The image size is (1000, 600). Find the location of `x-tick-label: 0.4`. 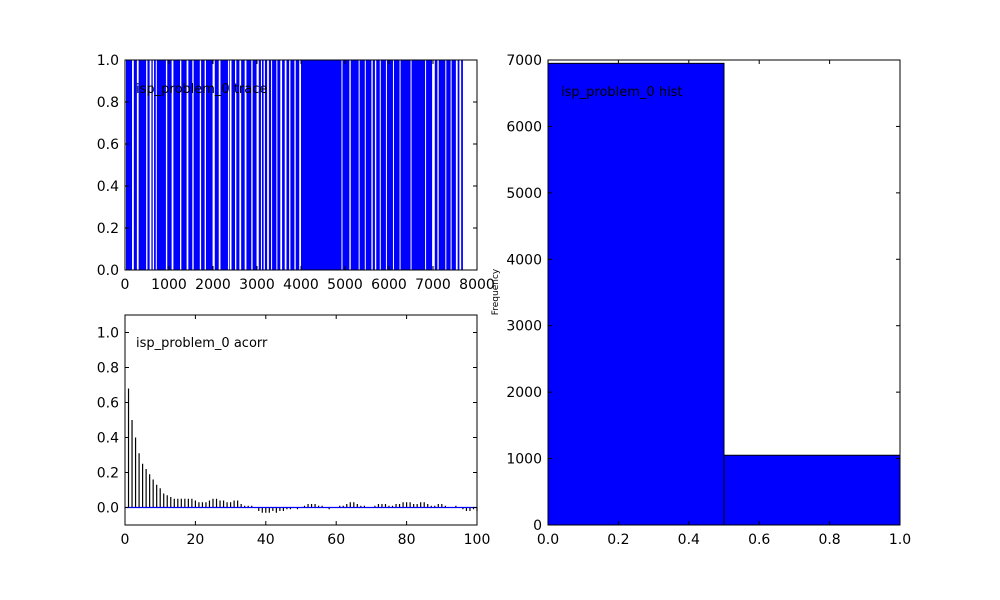

x-tick-label: 0.4 is located at coordinates (689, 540).